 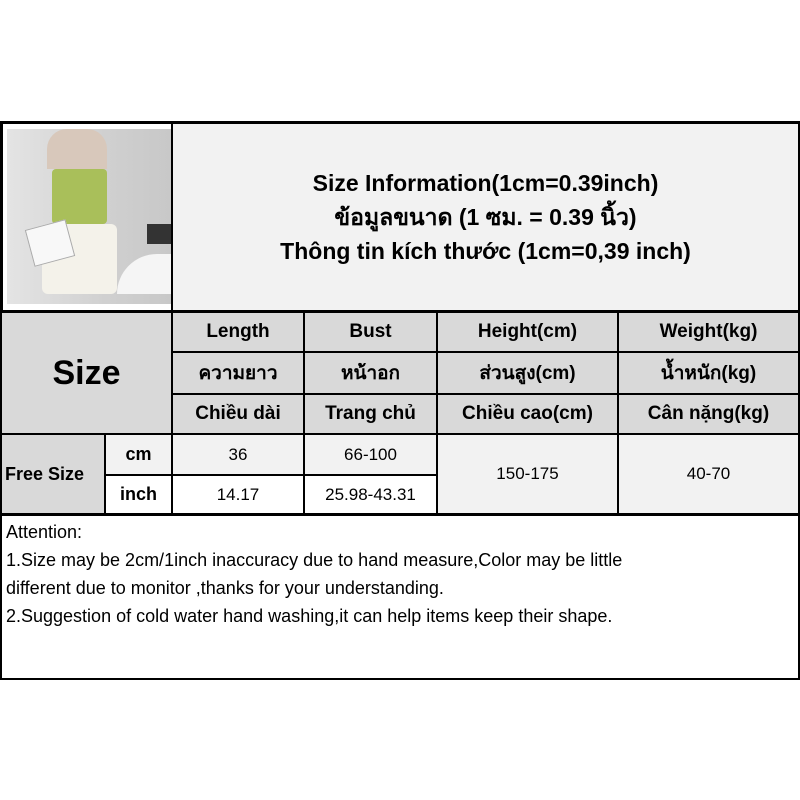 What do you see at coordinates (53, 474) in the screenshot?
I see `free-size-label: Free Size` at bounding box center [53, 474].